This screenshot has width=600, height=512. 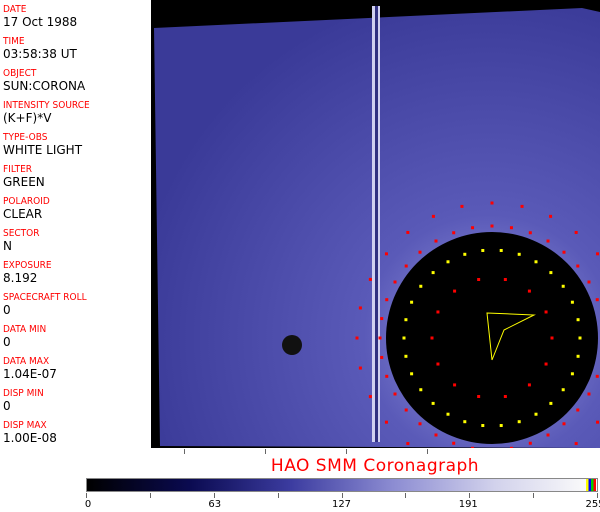 I want to click on field-label: EXPOSURE, so click(x=27, y=265).